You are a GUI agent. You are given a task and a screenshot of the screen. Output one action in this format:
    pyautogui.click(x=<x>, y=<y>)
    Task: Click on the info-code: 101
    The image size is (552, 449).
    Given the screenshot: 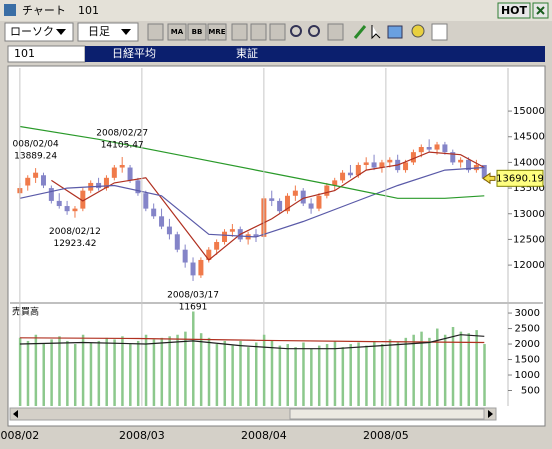 What is the action you would take?
    pyautogui.click(x=24, y=53)
    